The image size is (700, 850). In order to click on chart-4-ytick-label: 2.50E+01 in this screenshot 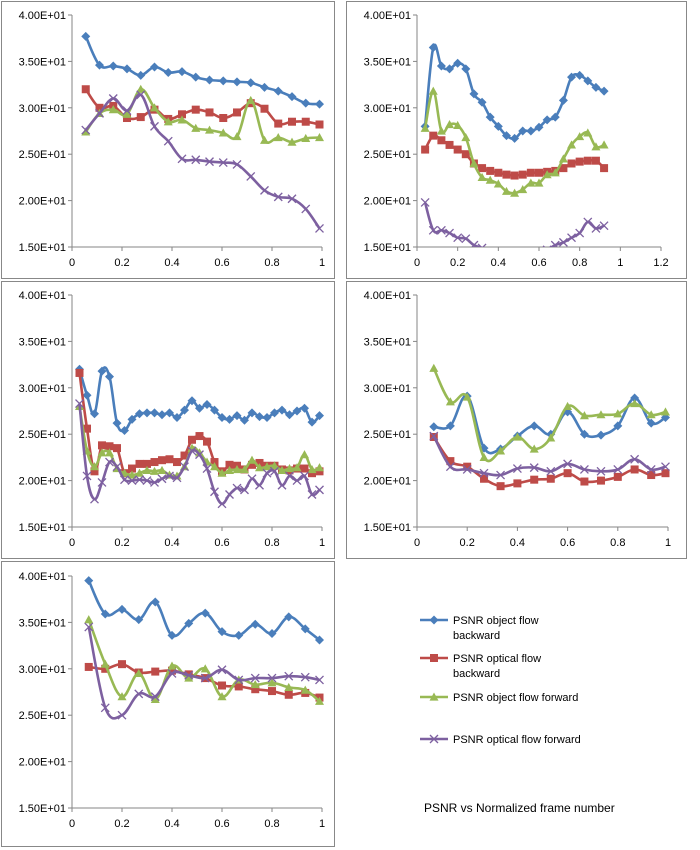, I will do `click(387, 435)`.